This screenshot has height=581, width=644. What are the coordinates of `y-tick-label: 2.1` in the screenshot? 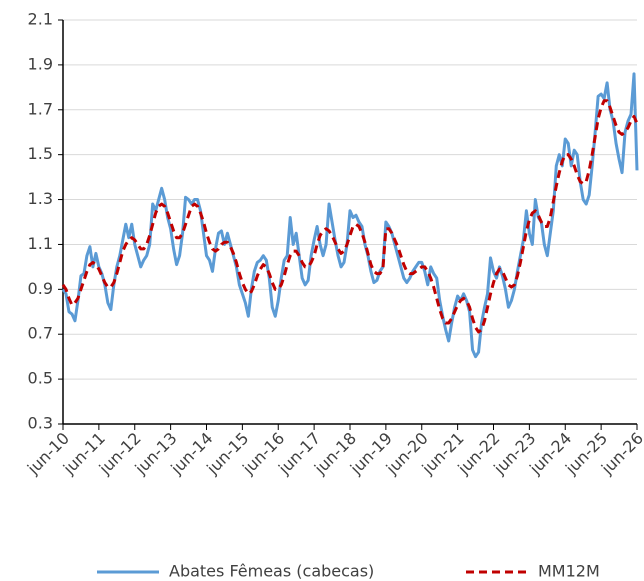 It's located at (40, 19).